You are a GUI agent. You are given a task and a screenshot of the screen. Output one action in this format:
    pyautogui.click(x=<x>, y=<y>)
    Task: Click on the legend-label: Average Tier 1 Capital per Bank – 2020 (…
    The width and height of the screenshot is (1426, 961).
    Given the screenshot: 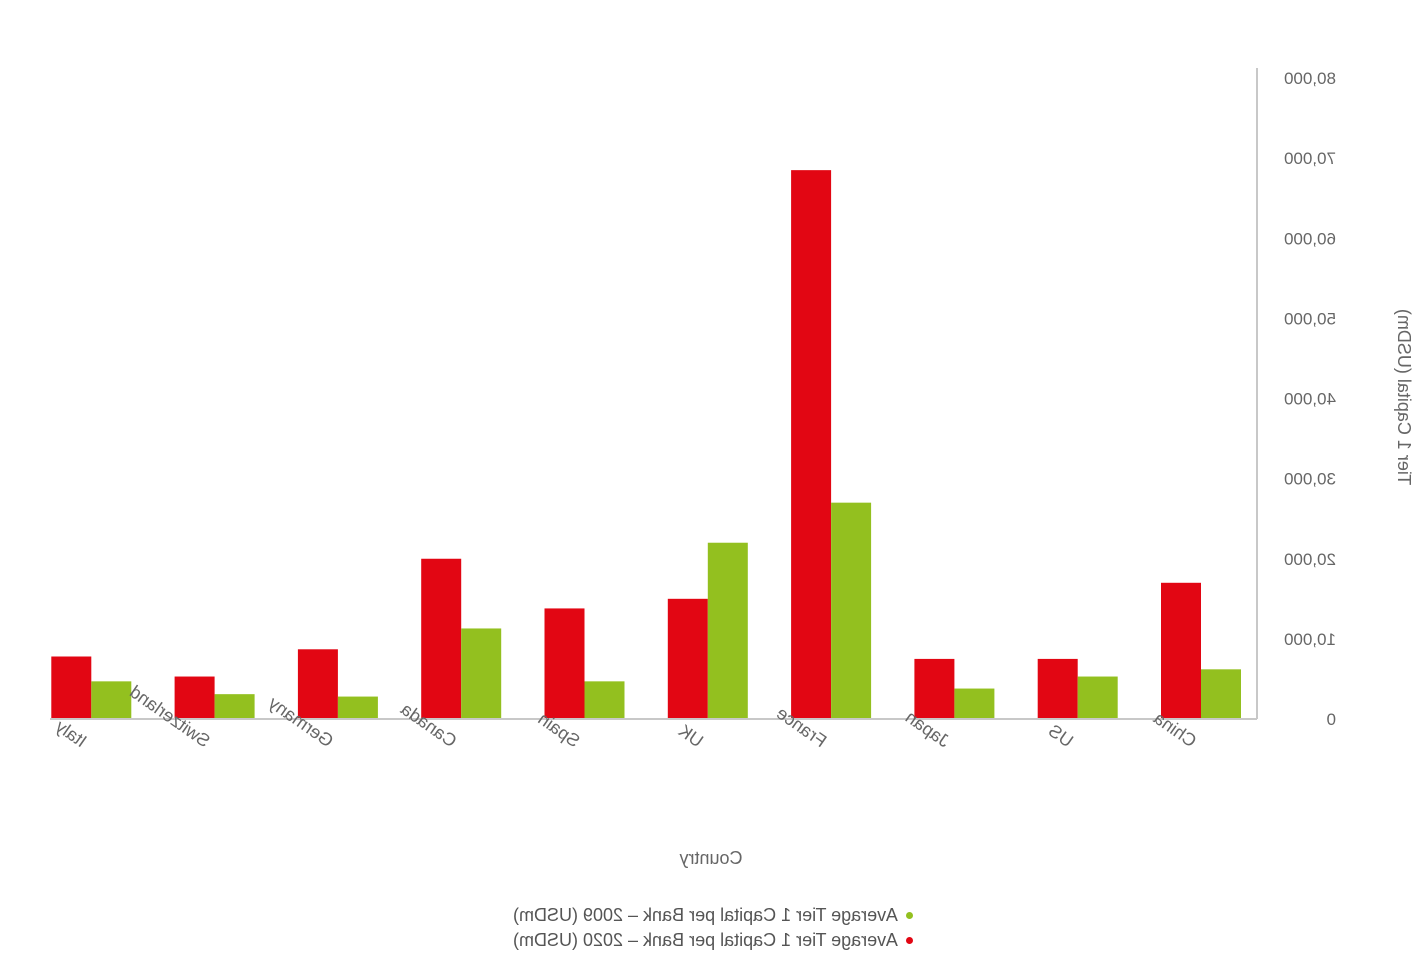 What is the action you would take?
    pyautogui.click(x=705, y=940)
    